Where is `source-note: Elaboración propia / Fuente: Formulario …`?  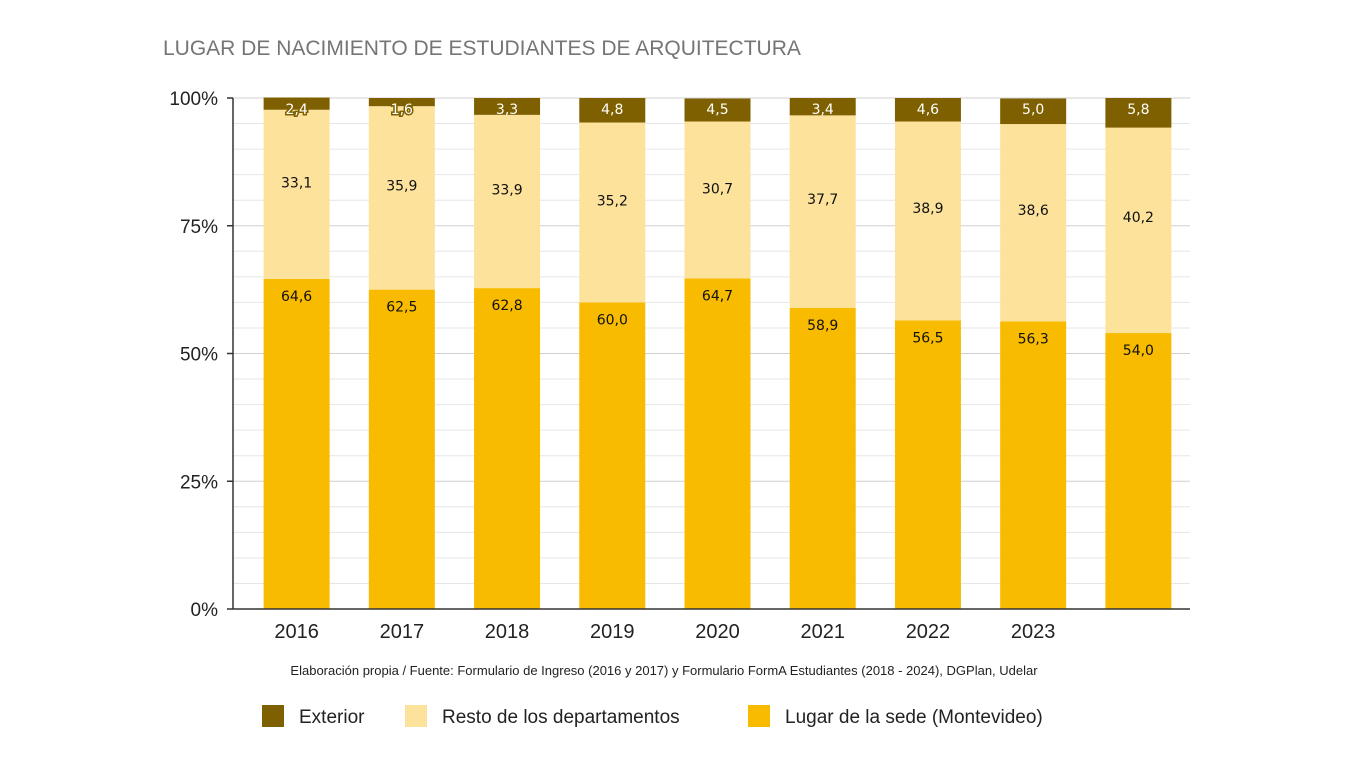 source-note: Elaboración propia / Fuente: Formulario … is located at coordinates (664, 670).